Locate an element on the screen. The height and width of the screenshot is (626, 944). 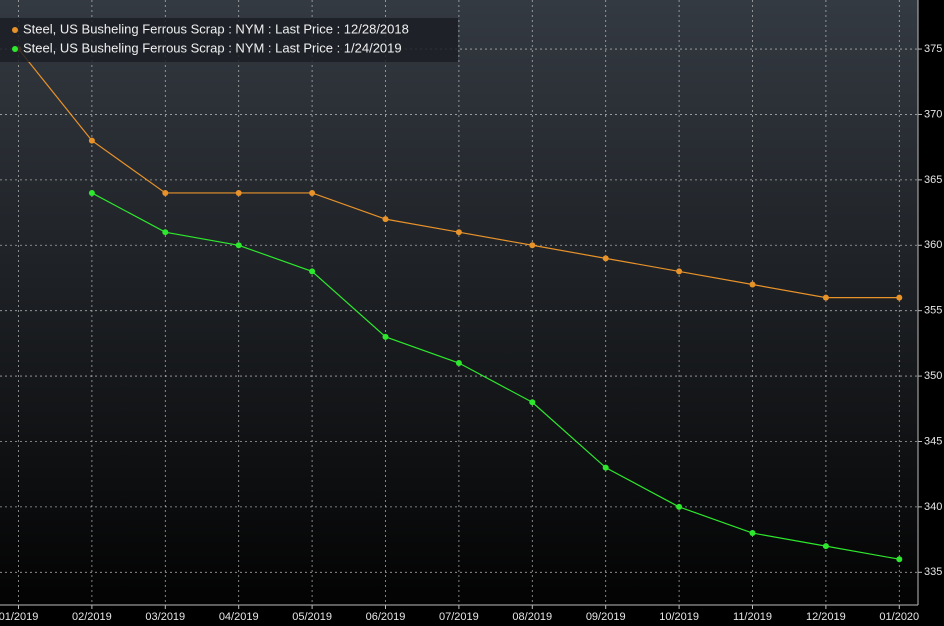
y-tick-label: 350 is located at coordinates (933, 376).